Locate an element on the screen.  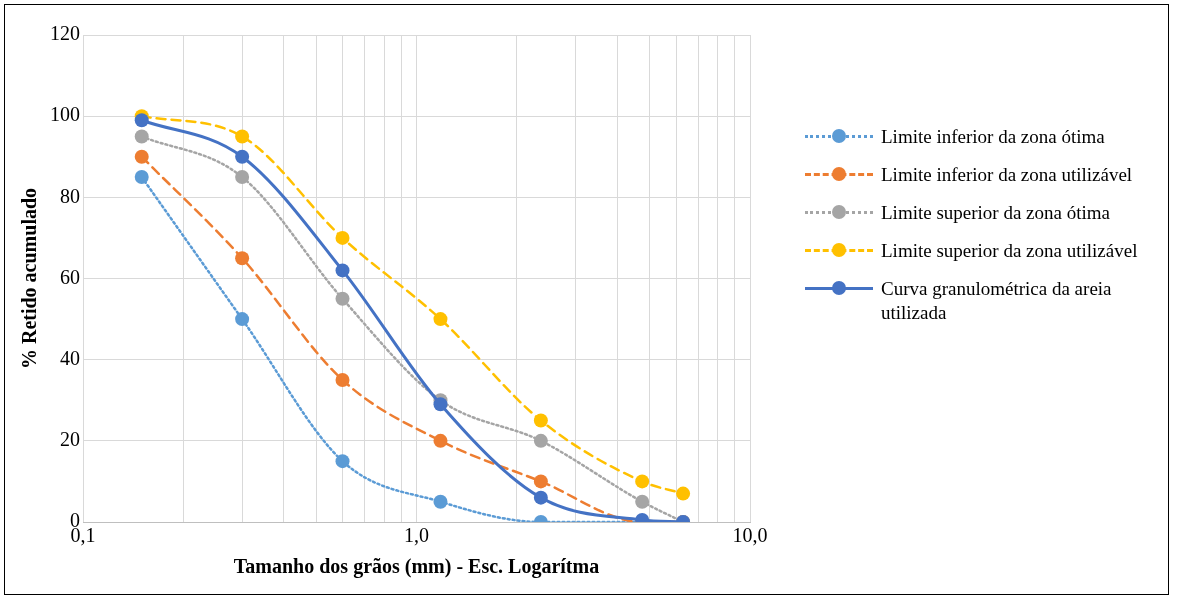
x-tick-label: 10,0 is located at coordinates (750, 535).